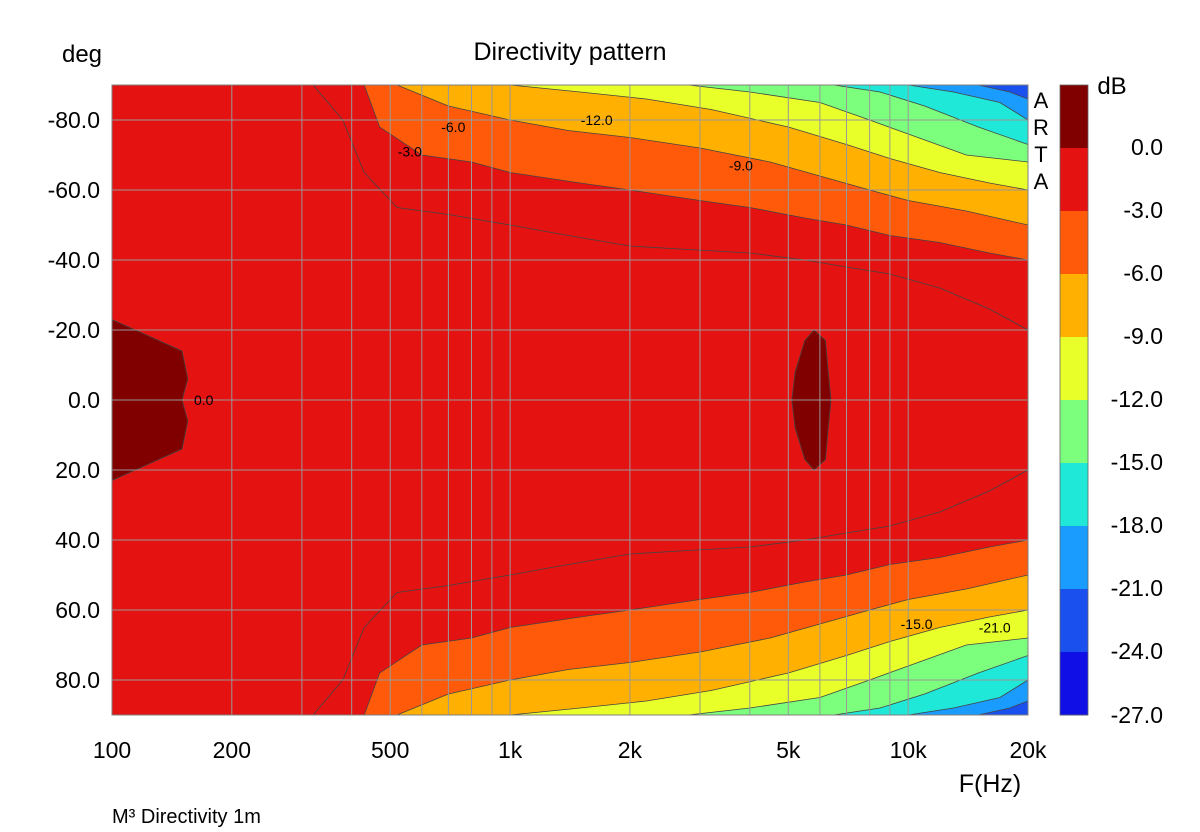 The width and height of the screenshot is (1200, 832). What do you see at coordinates (410, 152) in the screenshot?
I see `contour-label: -3.0` at bounding box center [410, 152].